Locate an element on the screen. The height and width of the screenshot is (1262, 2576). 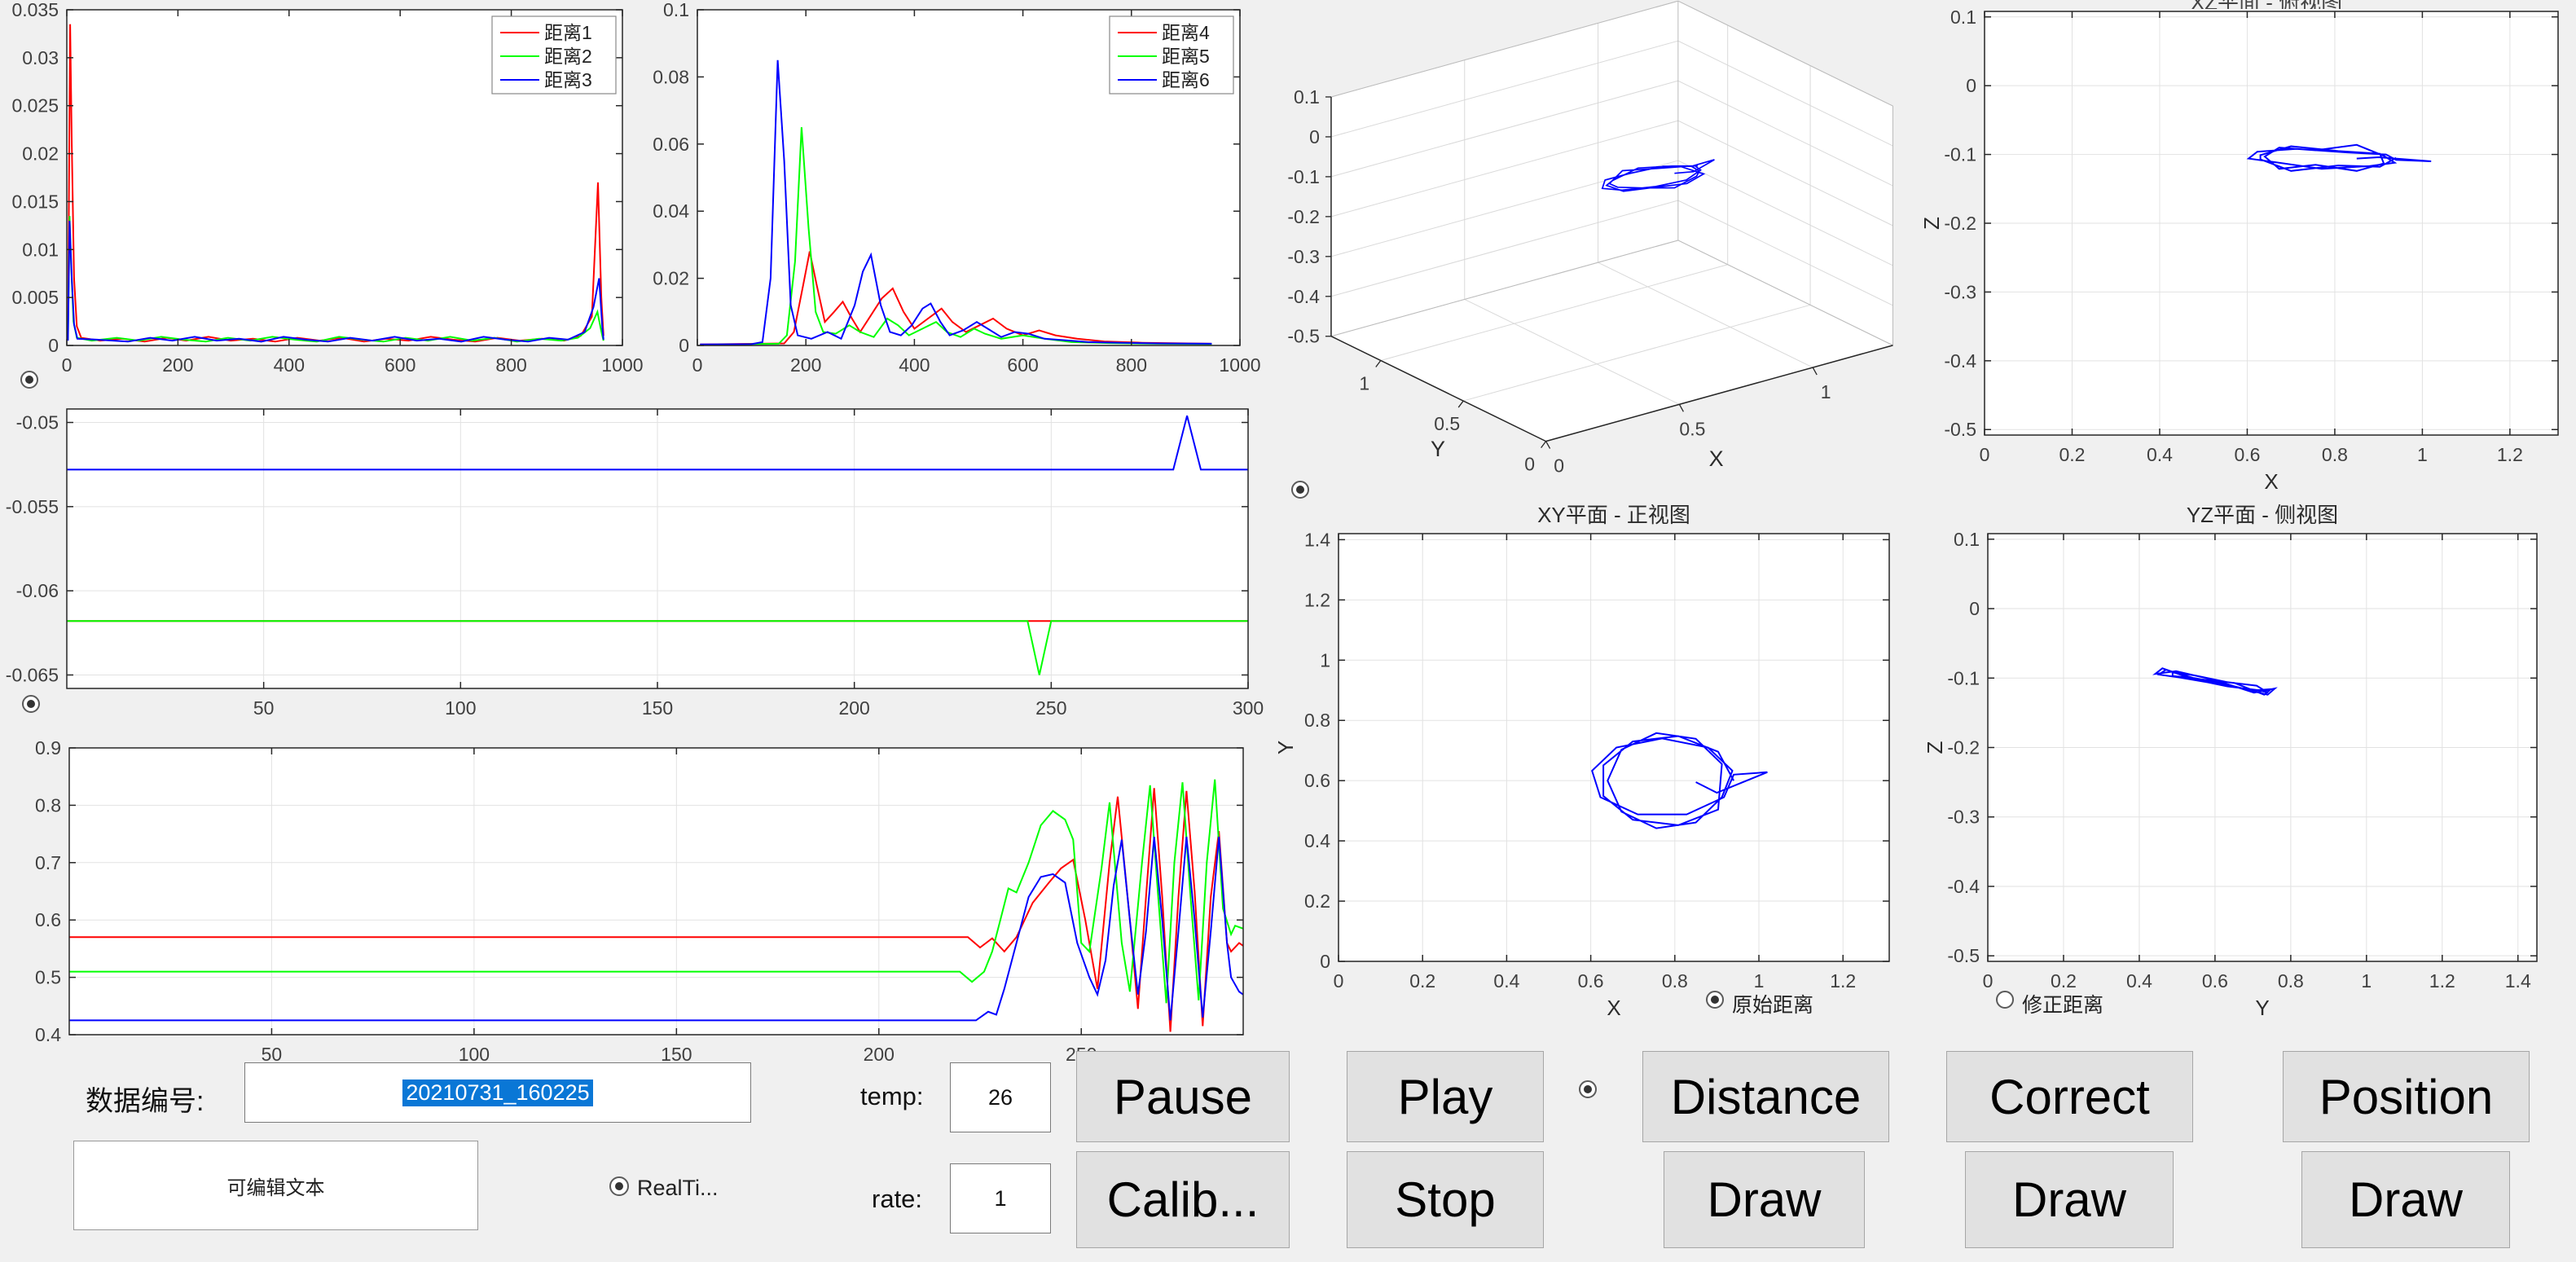
data-id-field: 20210731_160225 is located at coordinates (497, 1092).